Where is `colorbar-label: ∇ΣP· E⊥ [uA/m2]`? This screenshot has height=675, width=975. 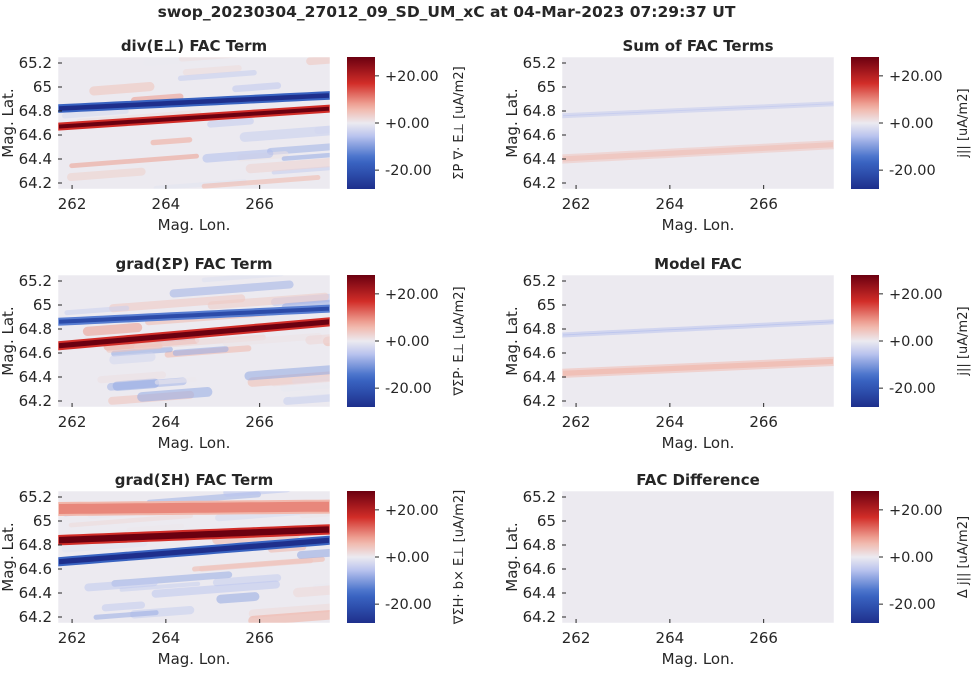 colorbar-label: ∇ΣP· E⊥ [uA/m2] is located at coordinates (459, 341).